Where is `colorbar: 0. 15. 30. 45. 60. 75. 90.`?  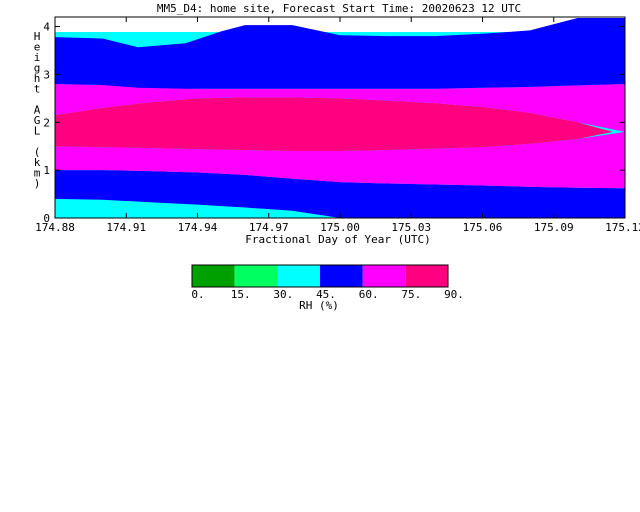 colorbar: 0. 15. 30. 45. 60. 75. 90. is located at coordinates (327, 282).